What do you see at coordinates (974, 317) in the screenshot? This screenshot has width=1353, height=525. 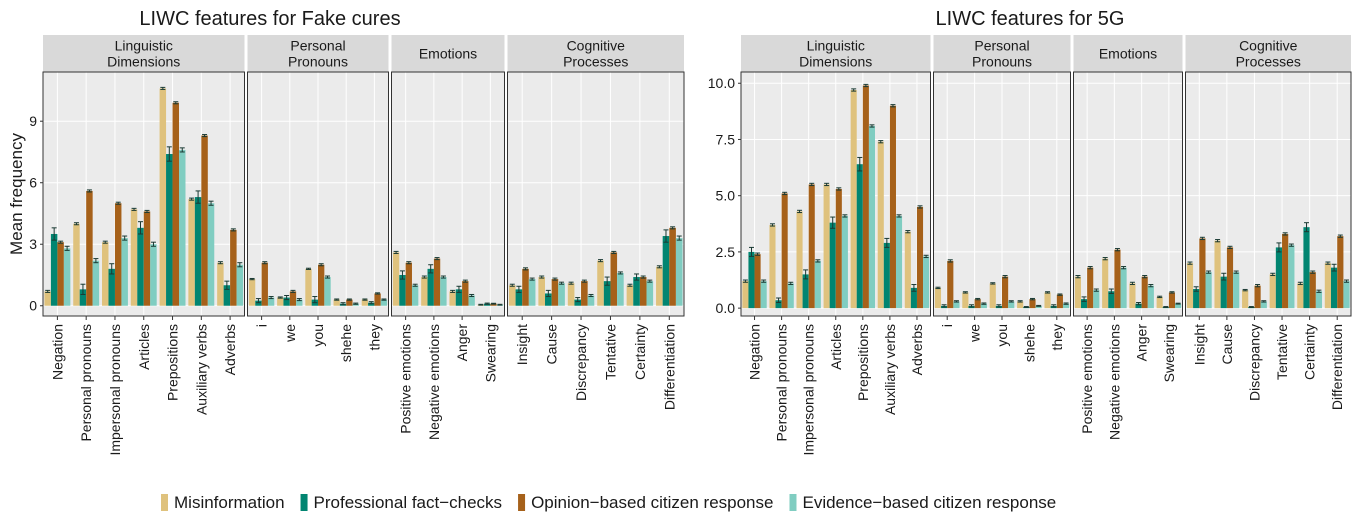 I see `category-we: we` at bounding box center [974, 317].